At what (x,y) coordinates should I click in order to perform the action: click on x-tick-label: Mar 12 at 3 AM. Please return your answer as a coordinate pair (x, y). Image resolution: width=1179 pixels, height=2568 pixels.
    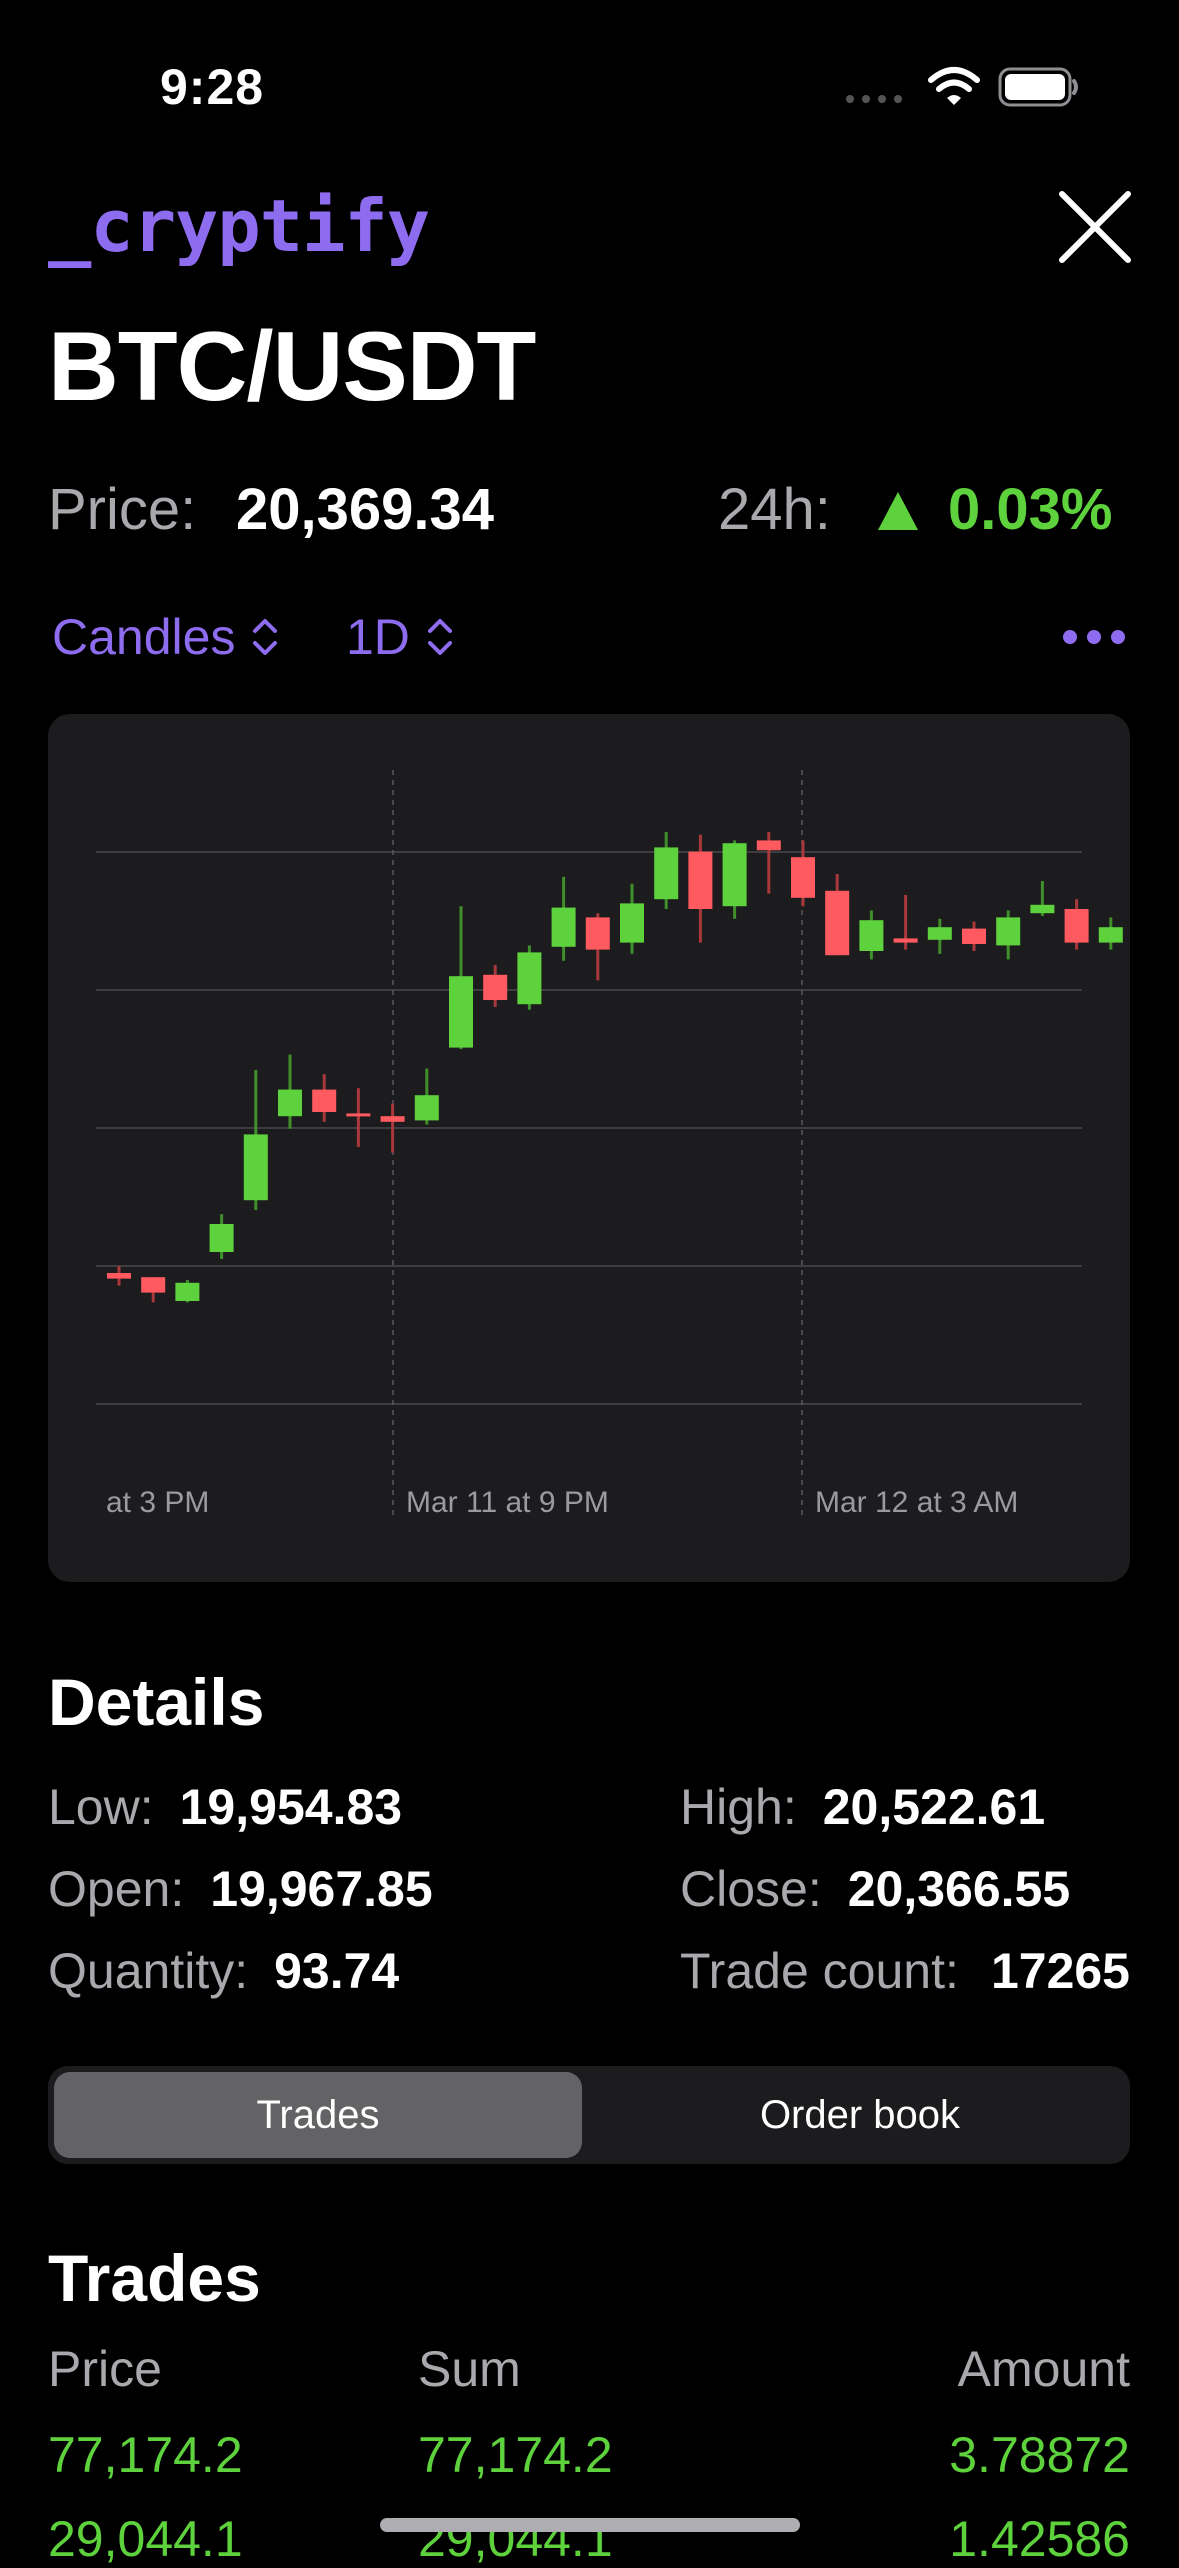
    Looking at the image, I should click on (916, 1502).